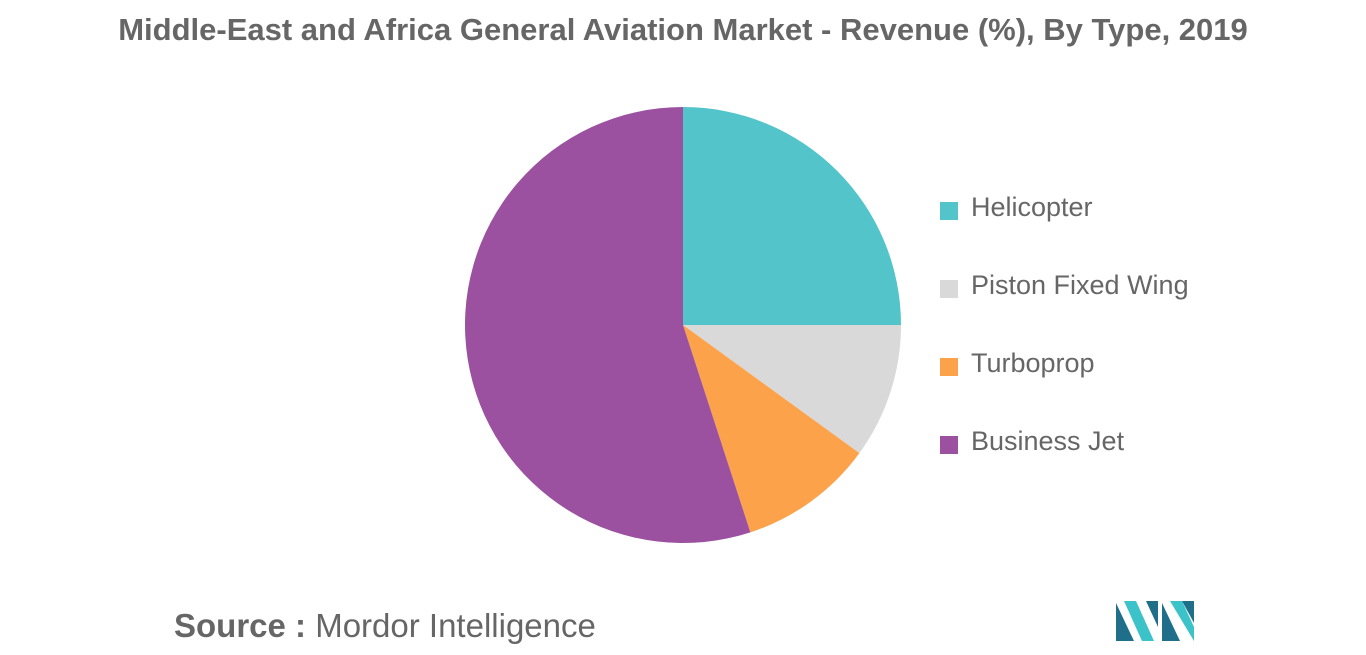  I want to click on pie-slice-piston-fixed-wing, so click(792, 389).